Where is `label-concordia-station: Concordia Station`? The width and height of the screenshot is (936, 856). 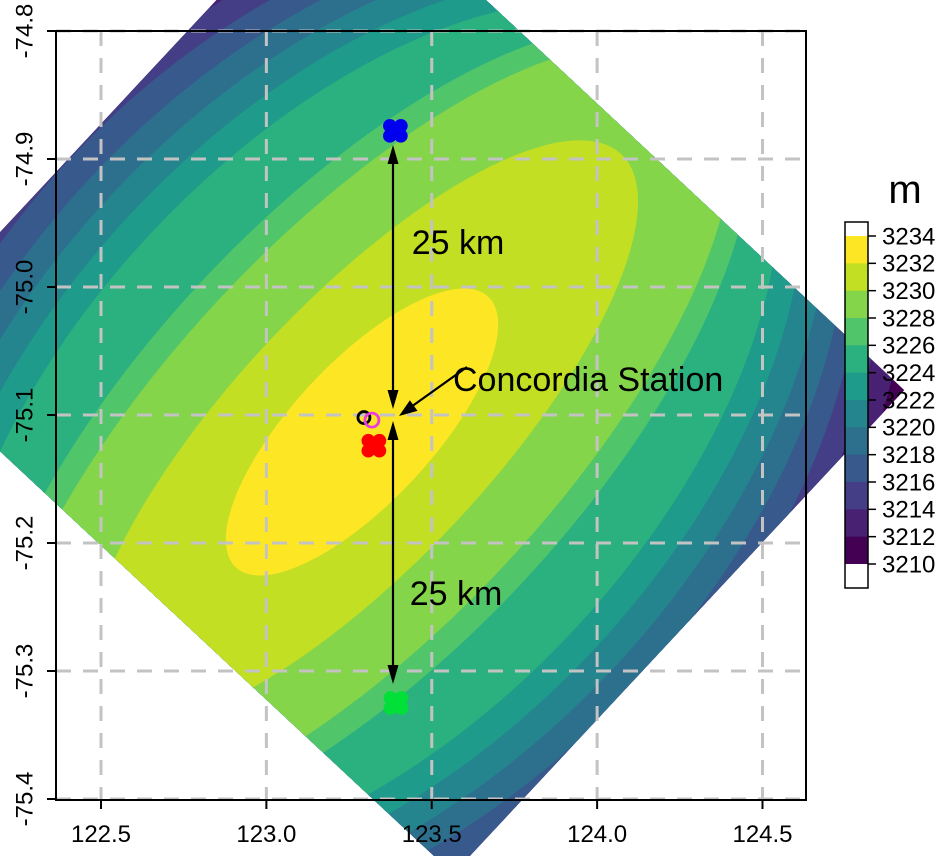 label-concordia-station: Concordia Station is located at coordinates (588, 380).